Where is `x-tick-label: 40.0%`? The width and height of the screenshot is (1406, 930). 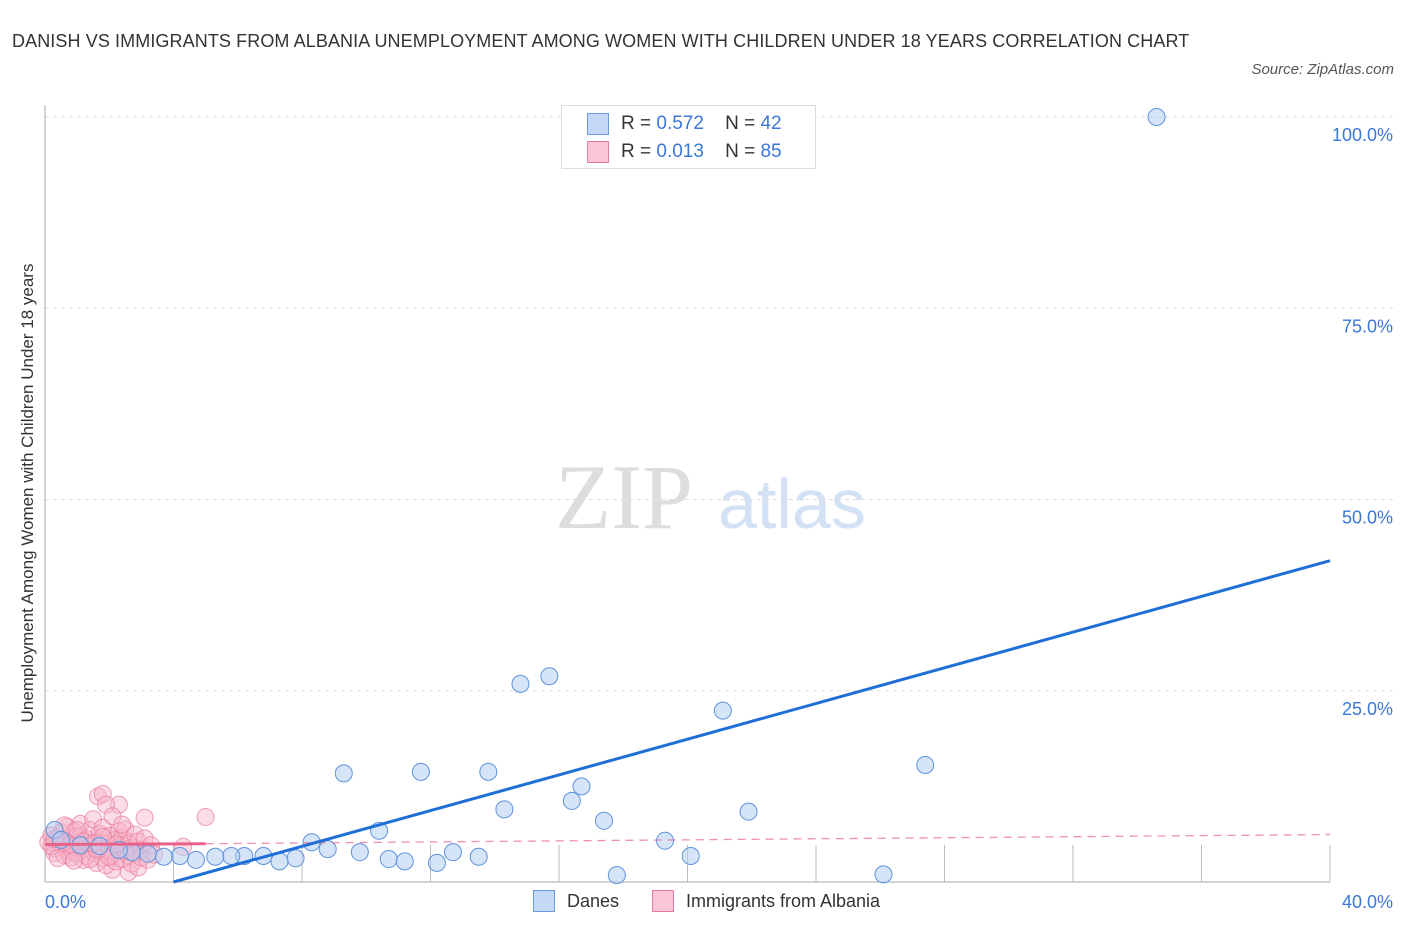
x-tick-label: 40.0% is located at coordinates (1367, 902).